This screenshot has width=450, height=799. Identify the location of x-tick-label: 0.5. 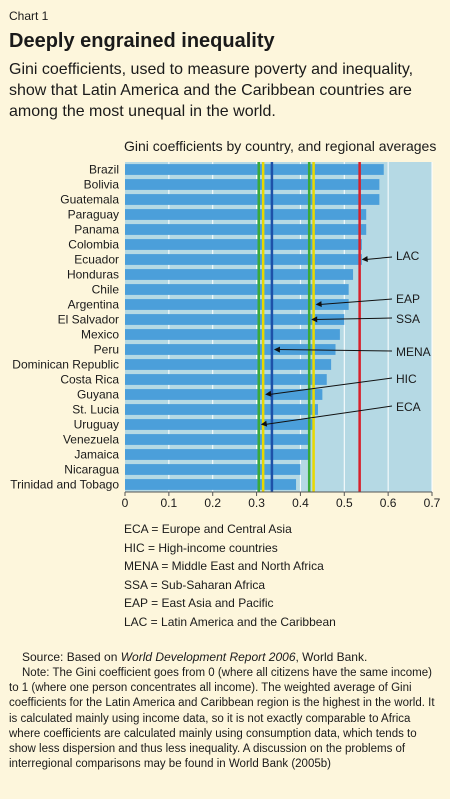
(344, 503).